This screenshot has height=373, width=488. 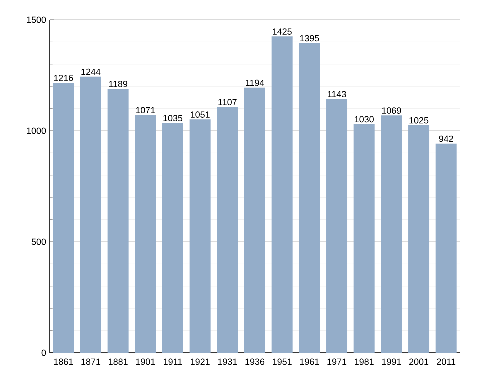 What do you see at coordinates (227, 102) in the screenshot?
I see `data-label: 1107` at bounding box center [227, 102].